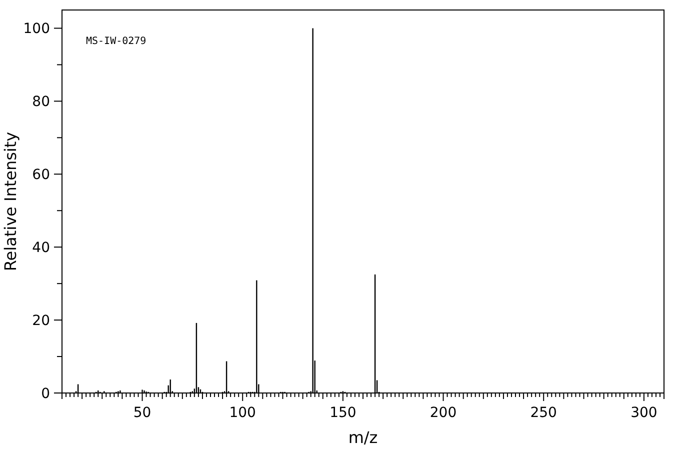  What do you see at coordinates (443, 413) in the screenshot?
I see `x-tick-label: 200` at bounding box center [443, 413].